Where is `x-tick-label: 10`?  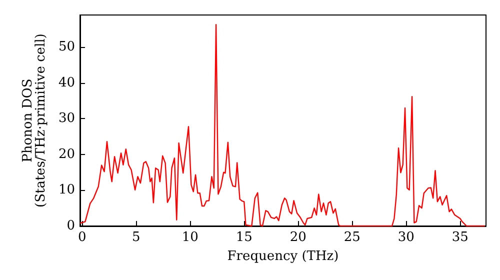
x-tick-label: 10 is located at coordinates (190, 237).